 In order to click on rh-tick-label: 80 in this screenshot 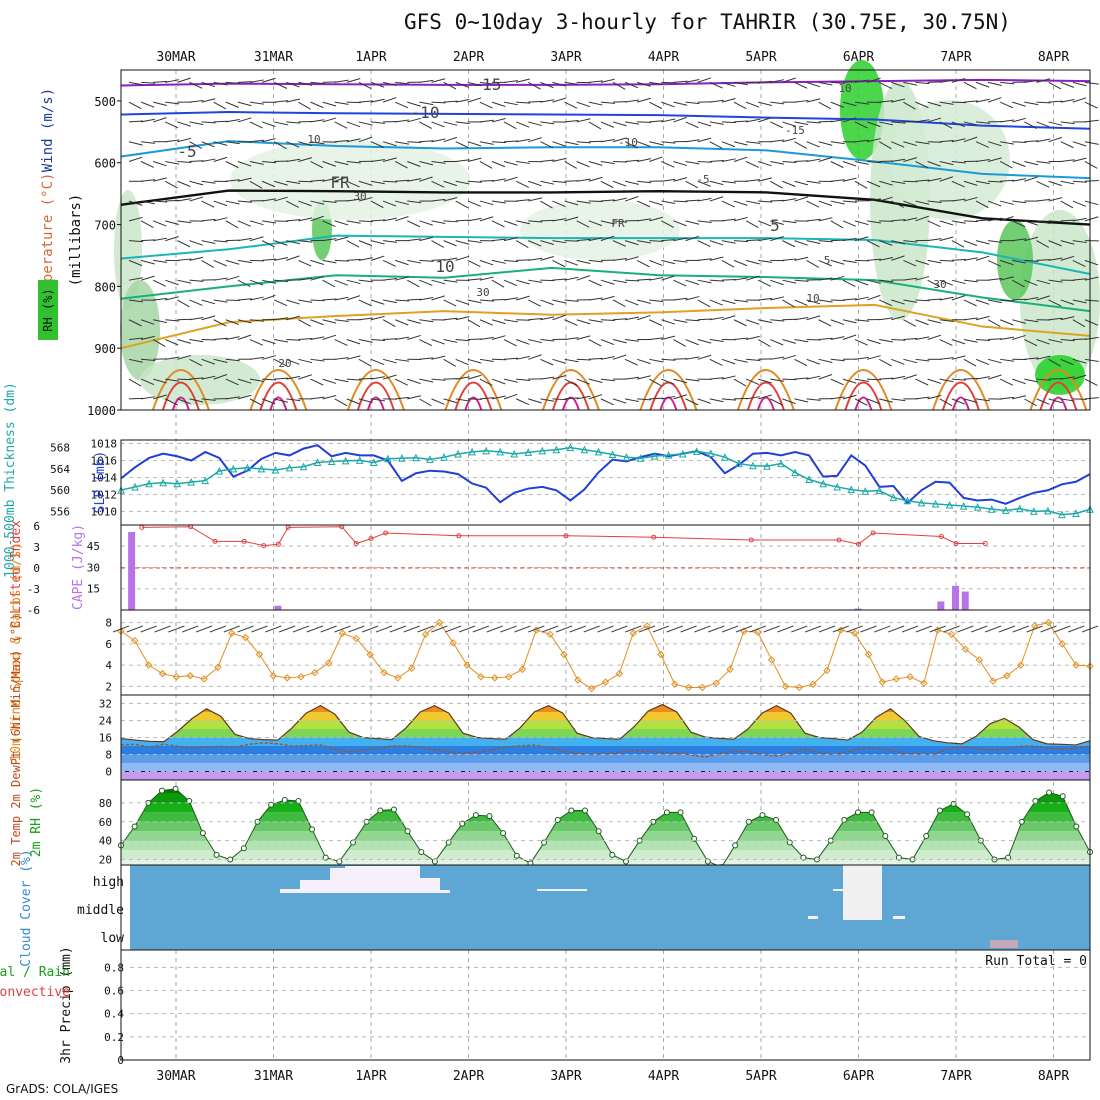, I will do `click(105, 803)`.